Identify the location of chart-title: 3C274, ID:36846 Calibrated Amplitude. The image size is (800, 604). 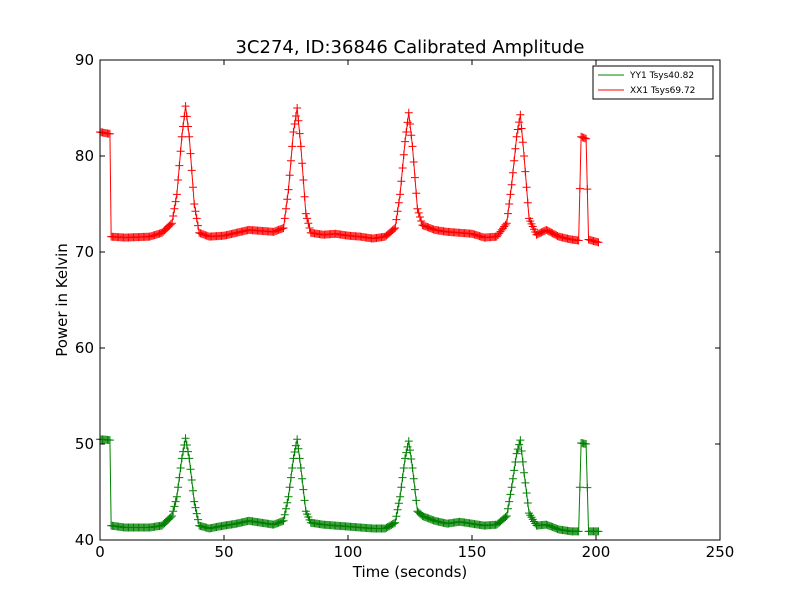
(409, 47).